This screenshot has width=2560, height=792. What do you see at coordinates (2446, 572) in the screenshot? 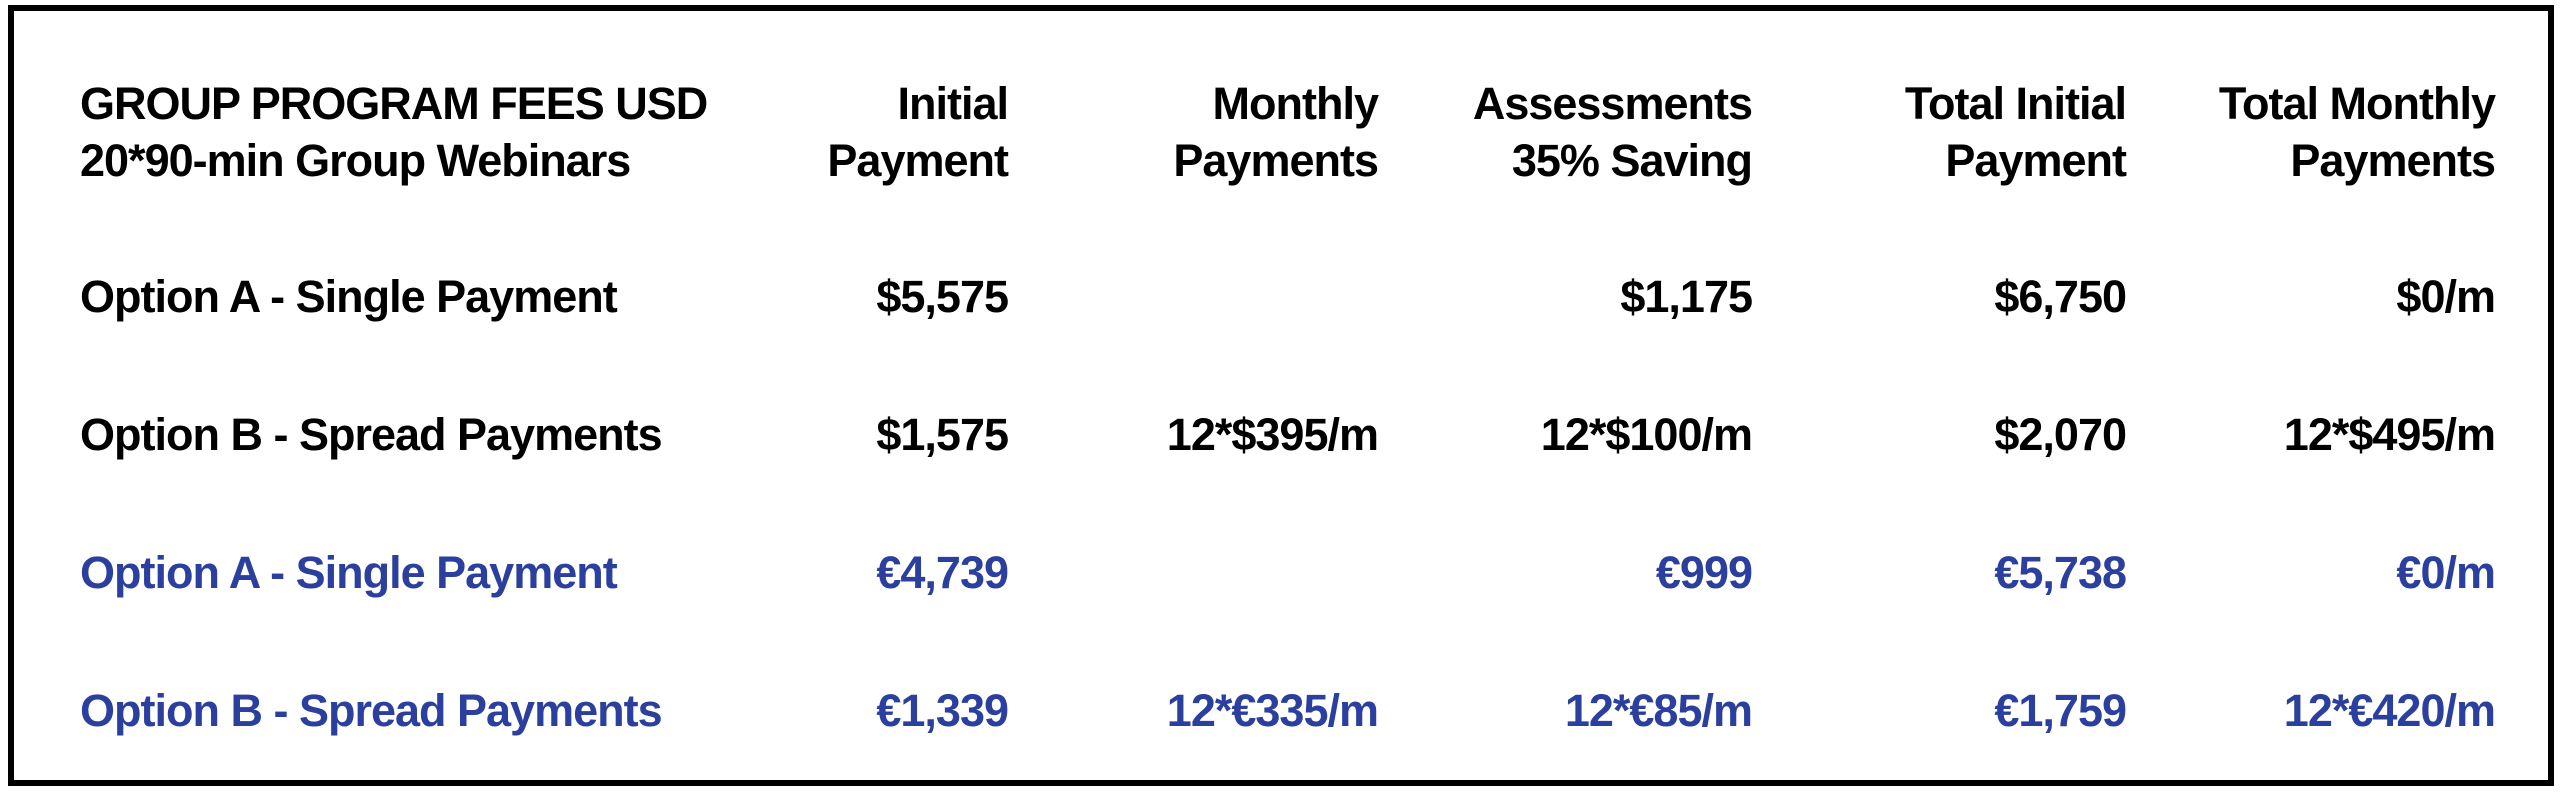
I see `cell-total-monthly-payments: €0/m` at bounding box center [2446, 572].